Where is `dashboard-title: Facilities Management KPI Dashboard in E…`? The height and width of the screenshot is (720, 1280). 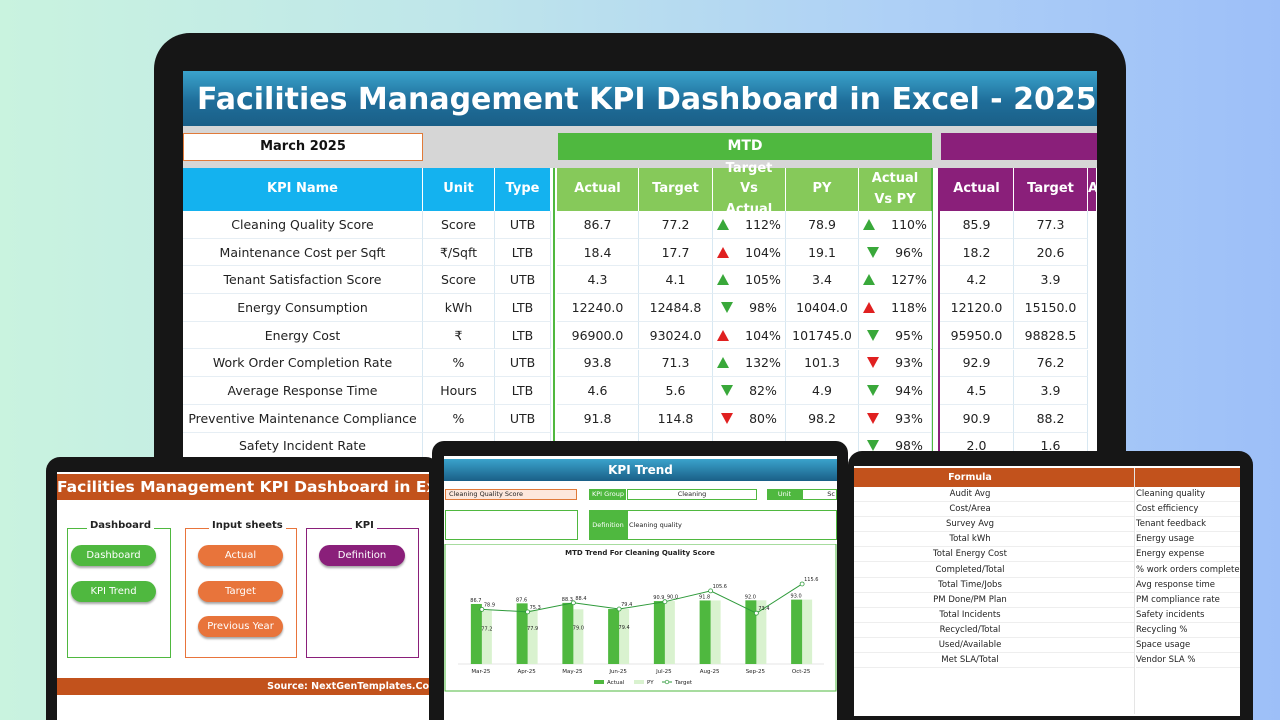 dashboard-title: Facilities Management KPI Dashboard in E… is located at coordinates (640, 98).